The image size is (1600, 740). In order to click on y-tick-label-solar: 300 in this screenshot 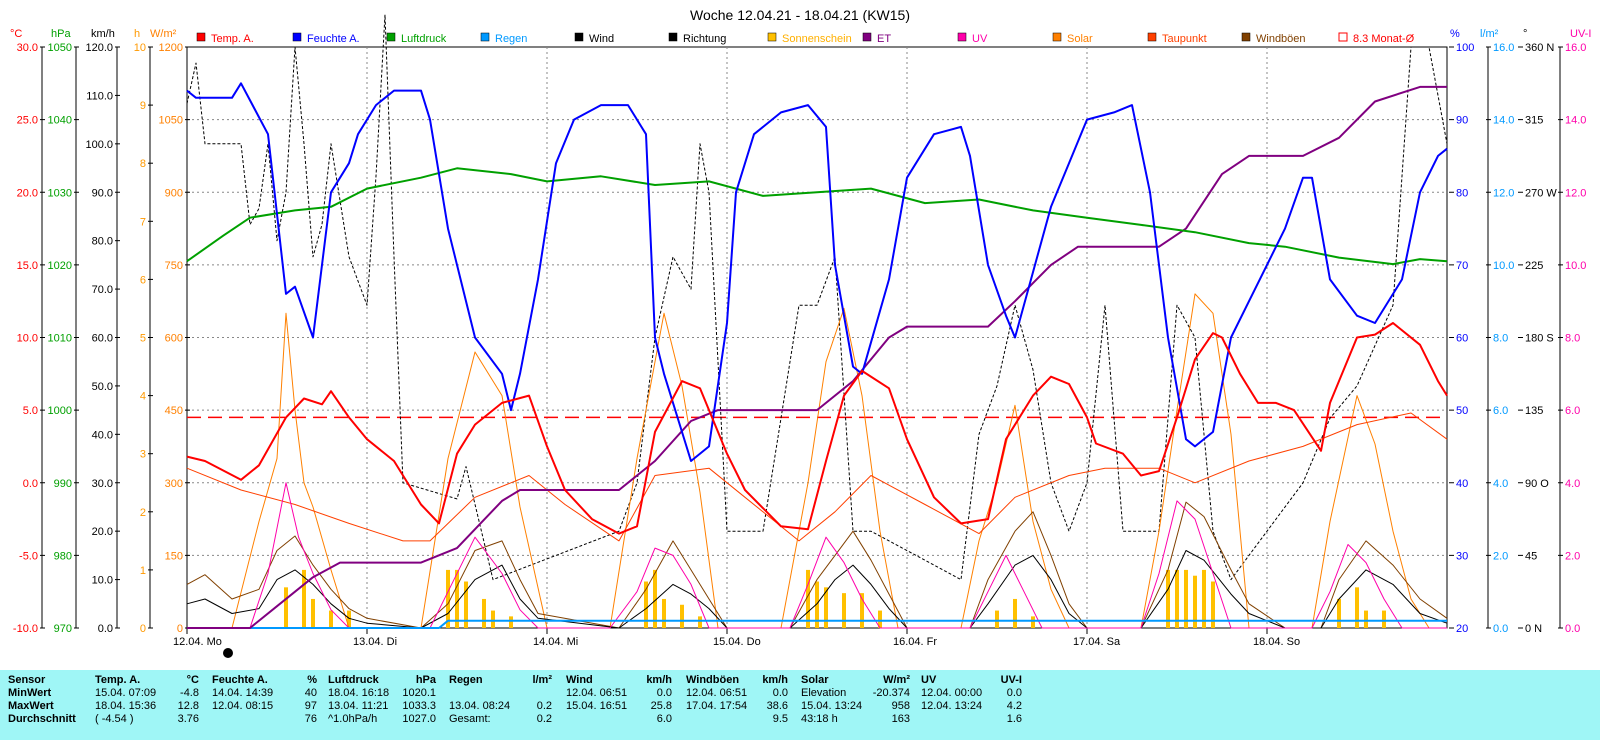, I will do `click(174, 484)`.